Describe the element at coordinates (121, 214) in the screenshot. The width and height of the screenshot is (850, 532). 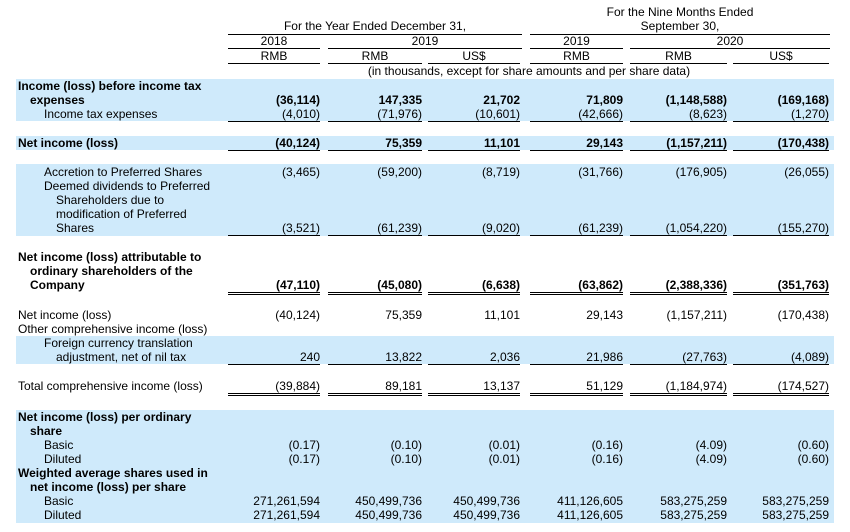
I see `row-label: modification of Preferred` at that location.